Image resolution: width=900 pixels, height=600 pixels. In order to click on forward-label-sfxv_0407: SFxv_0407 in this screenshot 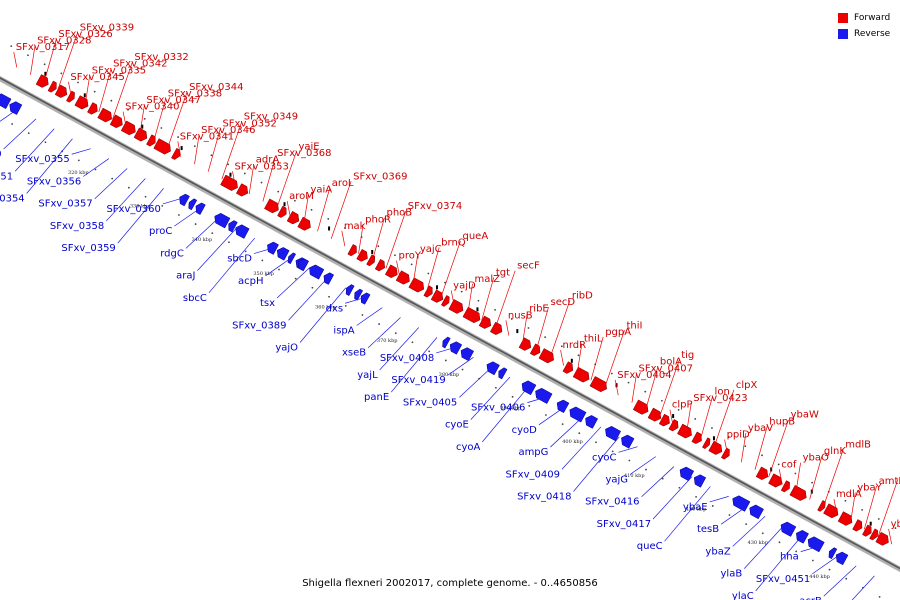, I will do `click(666, 368)`.